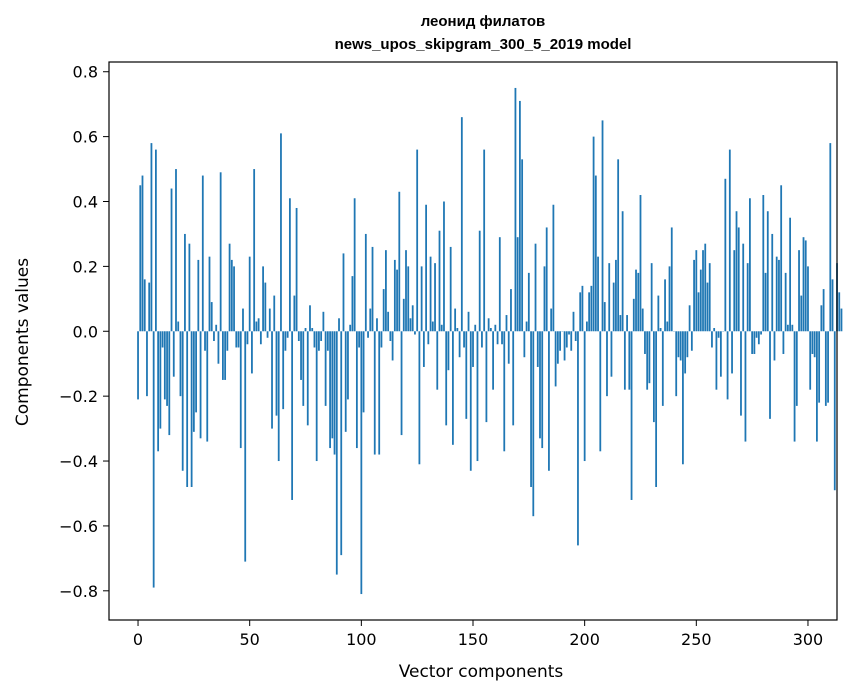  What do you see at coordinates (696, 639) in the screenshot?
I see `x-tick-label: 250` at bounding box center [696, 639].